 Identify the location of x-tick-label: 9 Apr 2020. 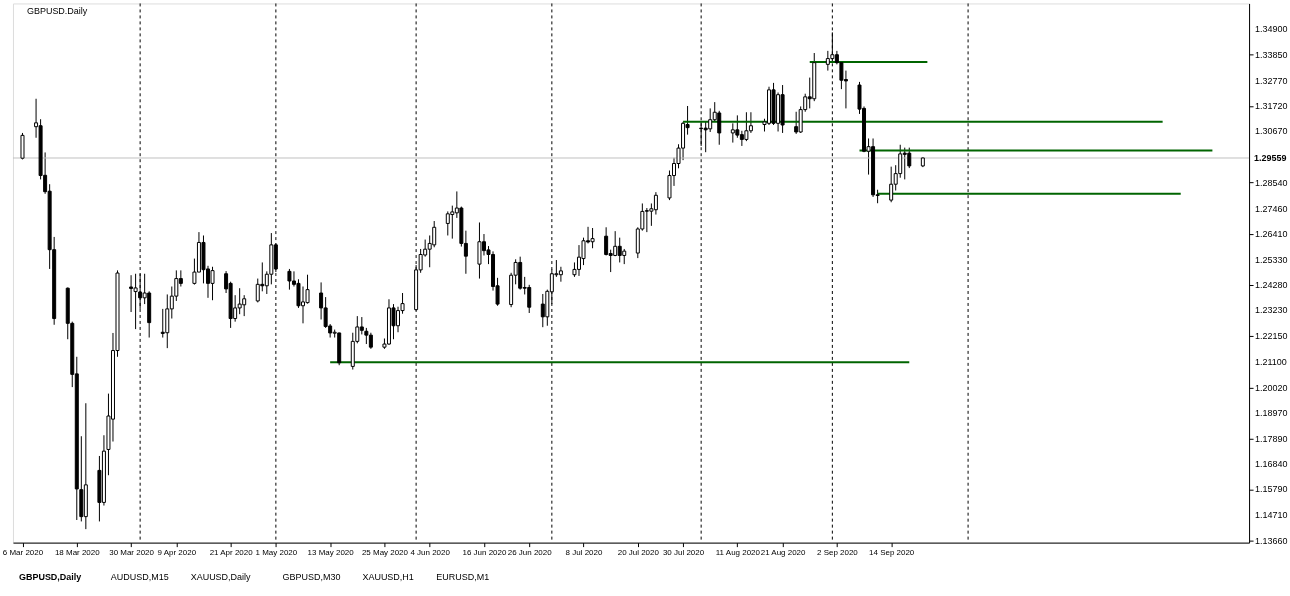
(177, 553).